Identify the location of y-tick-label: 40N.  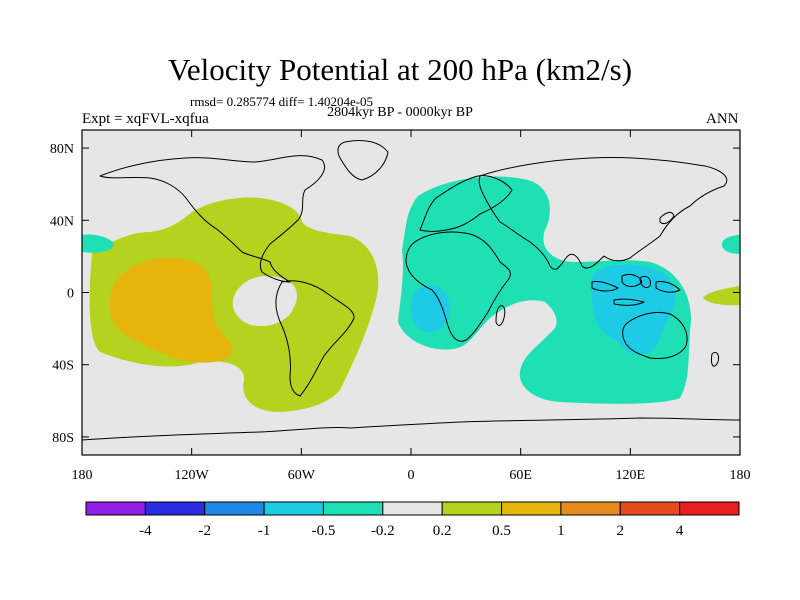
(62, 221).